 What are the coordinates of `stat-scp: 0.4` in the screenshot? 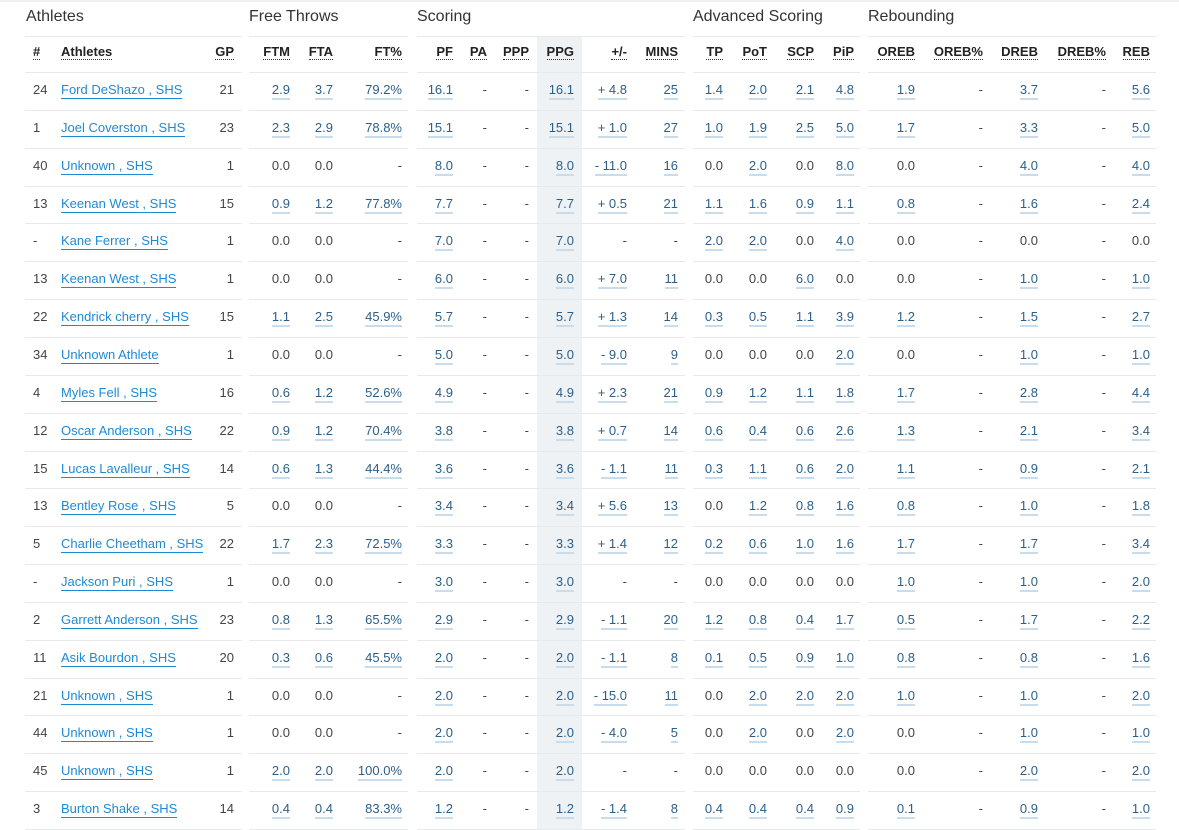 It's located at (804, 621).